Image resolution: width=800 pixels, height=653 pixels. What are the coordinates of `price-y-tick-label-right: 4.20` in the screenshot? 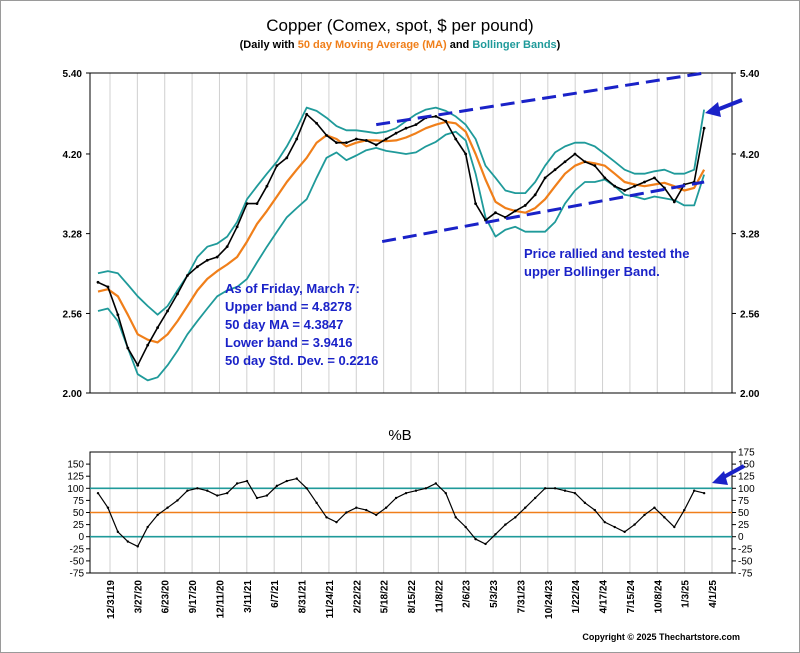 It's located at (750, 155).